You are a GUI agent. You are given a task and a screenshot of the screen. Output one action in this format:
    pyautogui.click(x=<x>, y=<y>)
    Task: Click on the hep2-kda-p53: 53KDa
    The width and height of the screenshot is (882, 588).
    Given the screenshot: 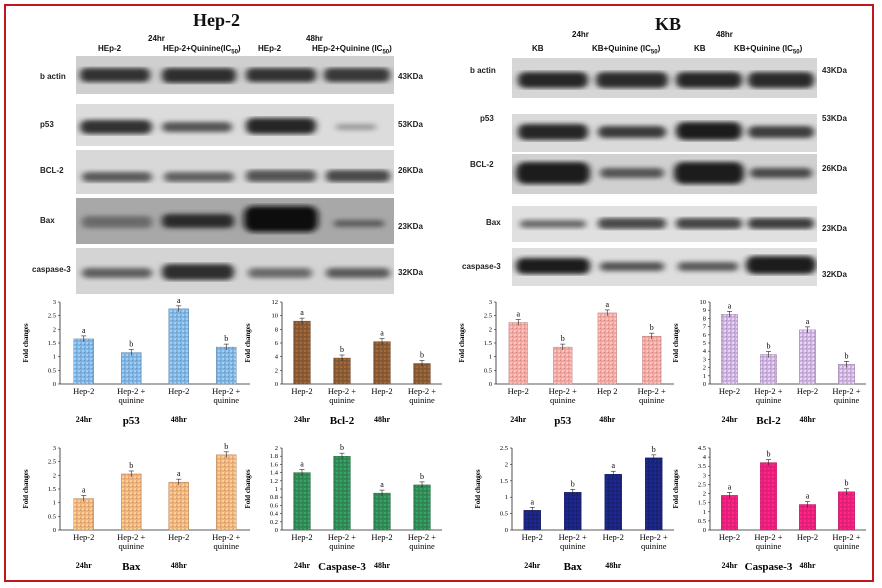 What is the action you would take?
    pyautogui.click(x=410, y=124)
    